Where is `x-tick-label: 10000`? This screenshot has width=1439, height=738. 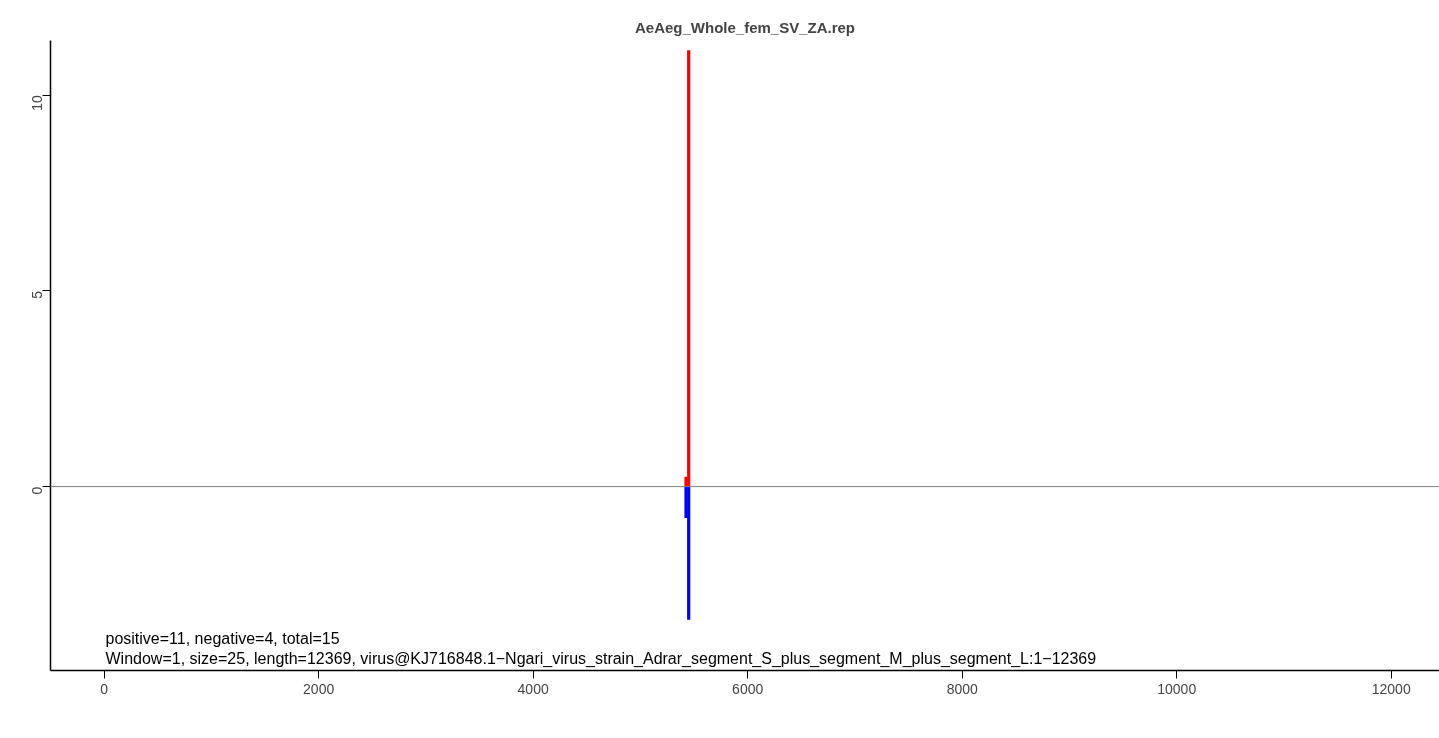
x-tick-label: 10000 is located at coordinates (1177, 688).